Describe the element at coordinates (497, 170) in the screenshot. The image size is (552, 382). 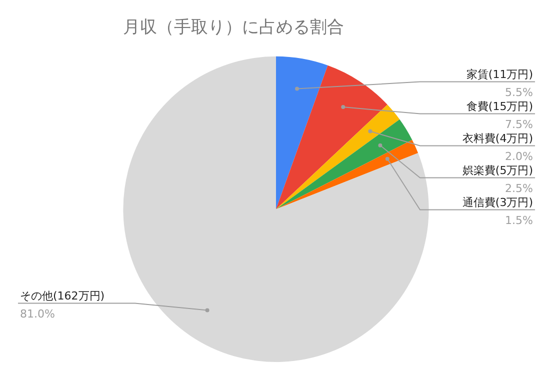
I see `slice-label: 娯楽費(5万円)` at that location.